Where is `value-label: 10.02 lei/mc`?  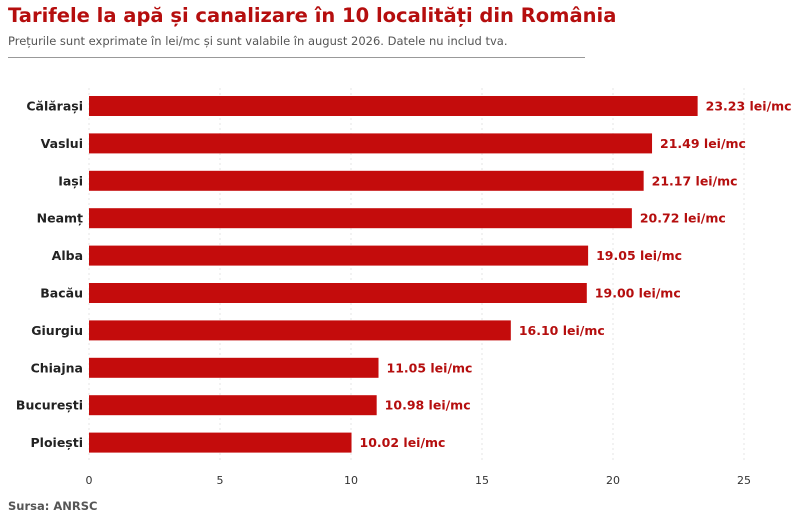 value-label: 10.02 lei/mc is located at coordinates (403, 442).